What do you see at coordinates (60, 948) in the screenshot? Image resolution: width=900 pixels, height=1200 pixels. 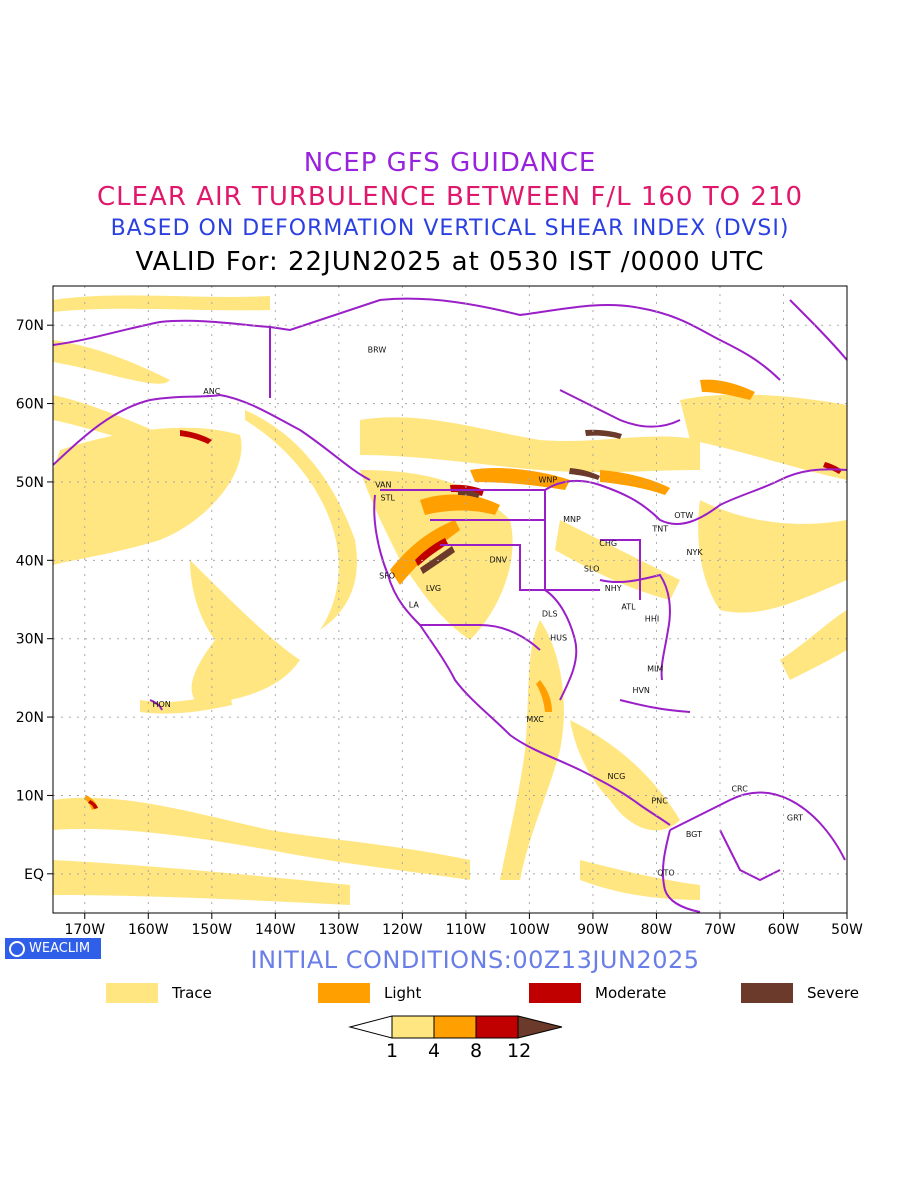 I see `badge-label: WEACLIM` at bounding box center [60, 948].